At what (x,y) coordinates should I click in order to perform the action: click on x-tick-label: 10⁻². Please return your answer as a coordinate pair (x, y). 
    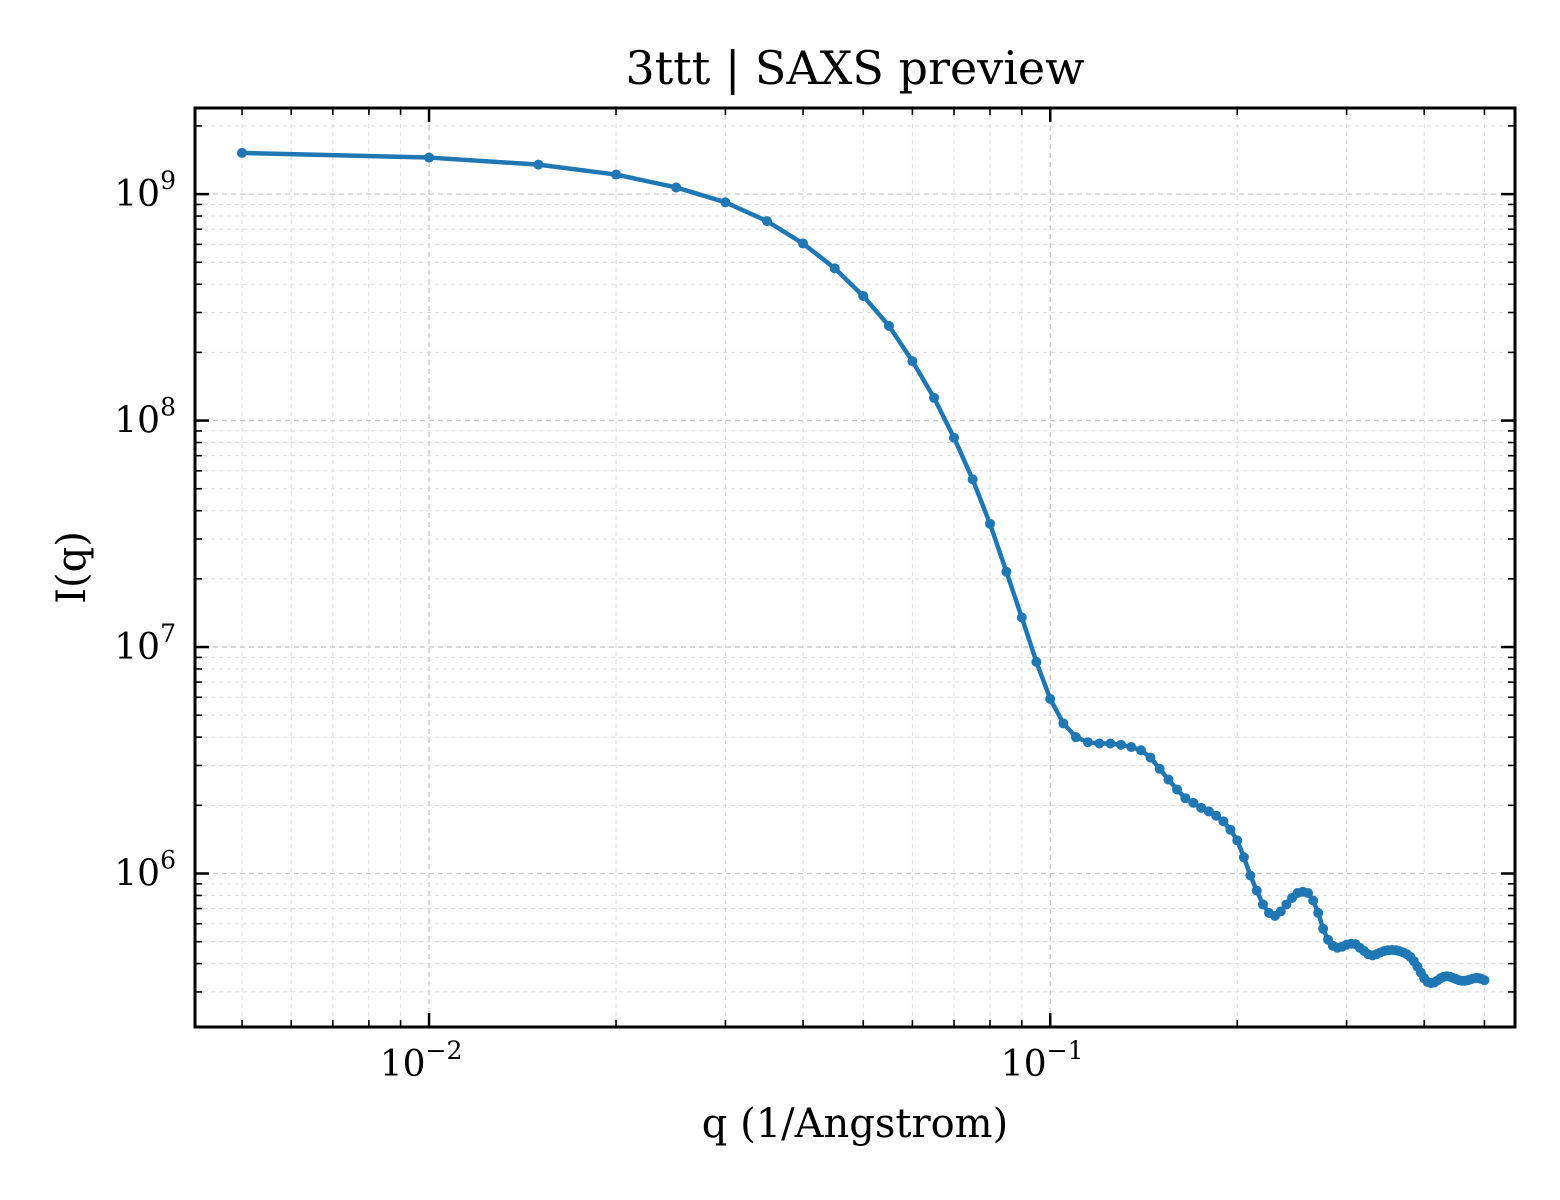
    Looking at the image, I should click on (421, 1060).